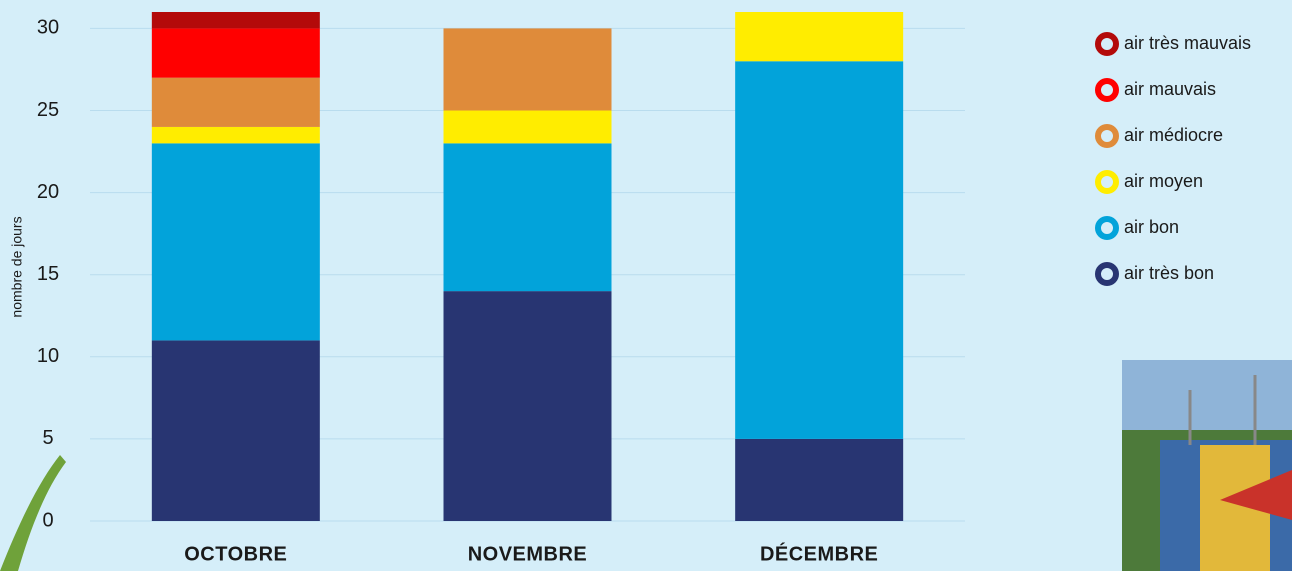 The width and height of the screenshot is (1292, 571). I want to click on legend-label: air très bon, so click(1169, 273).